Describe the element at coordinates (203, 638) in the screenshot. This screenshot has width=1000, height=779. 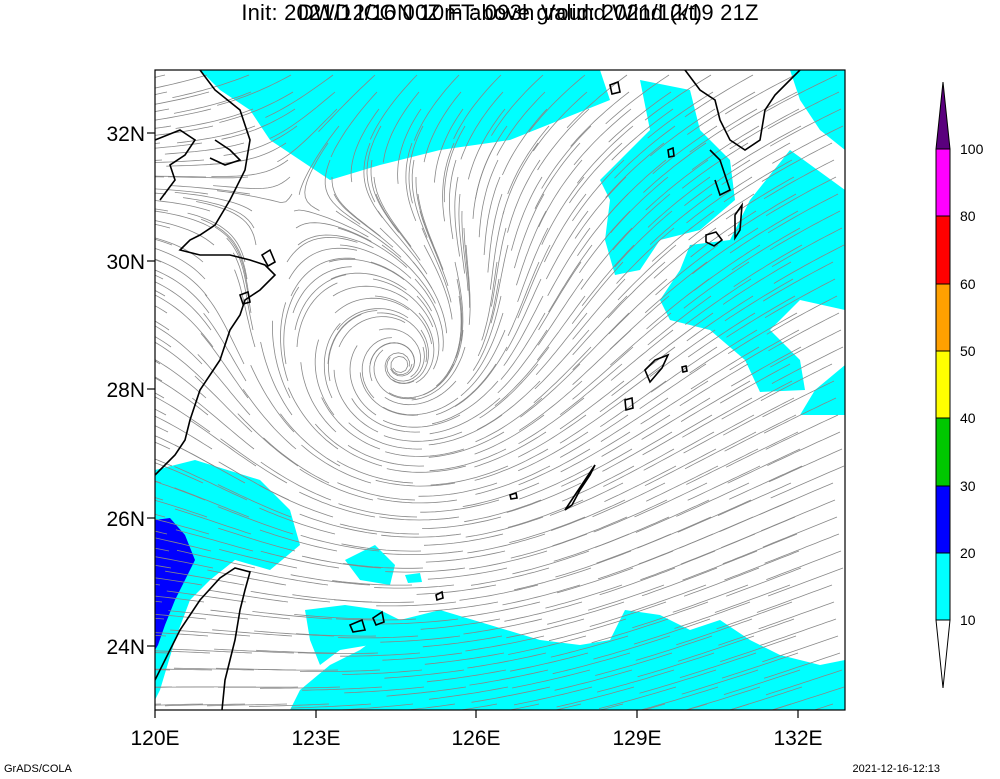
I see `coast-taiwan` at that location.